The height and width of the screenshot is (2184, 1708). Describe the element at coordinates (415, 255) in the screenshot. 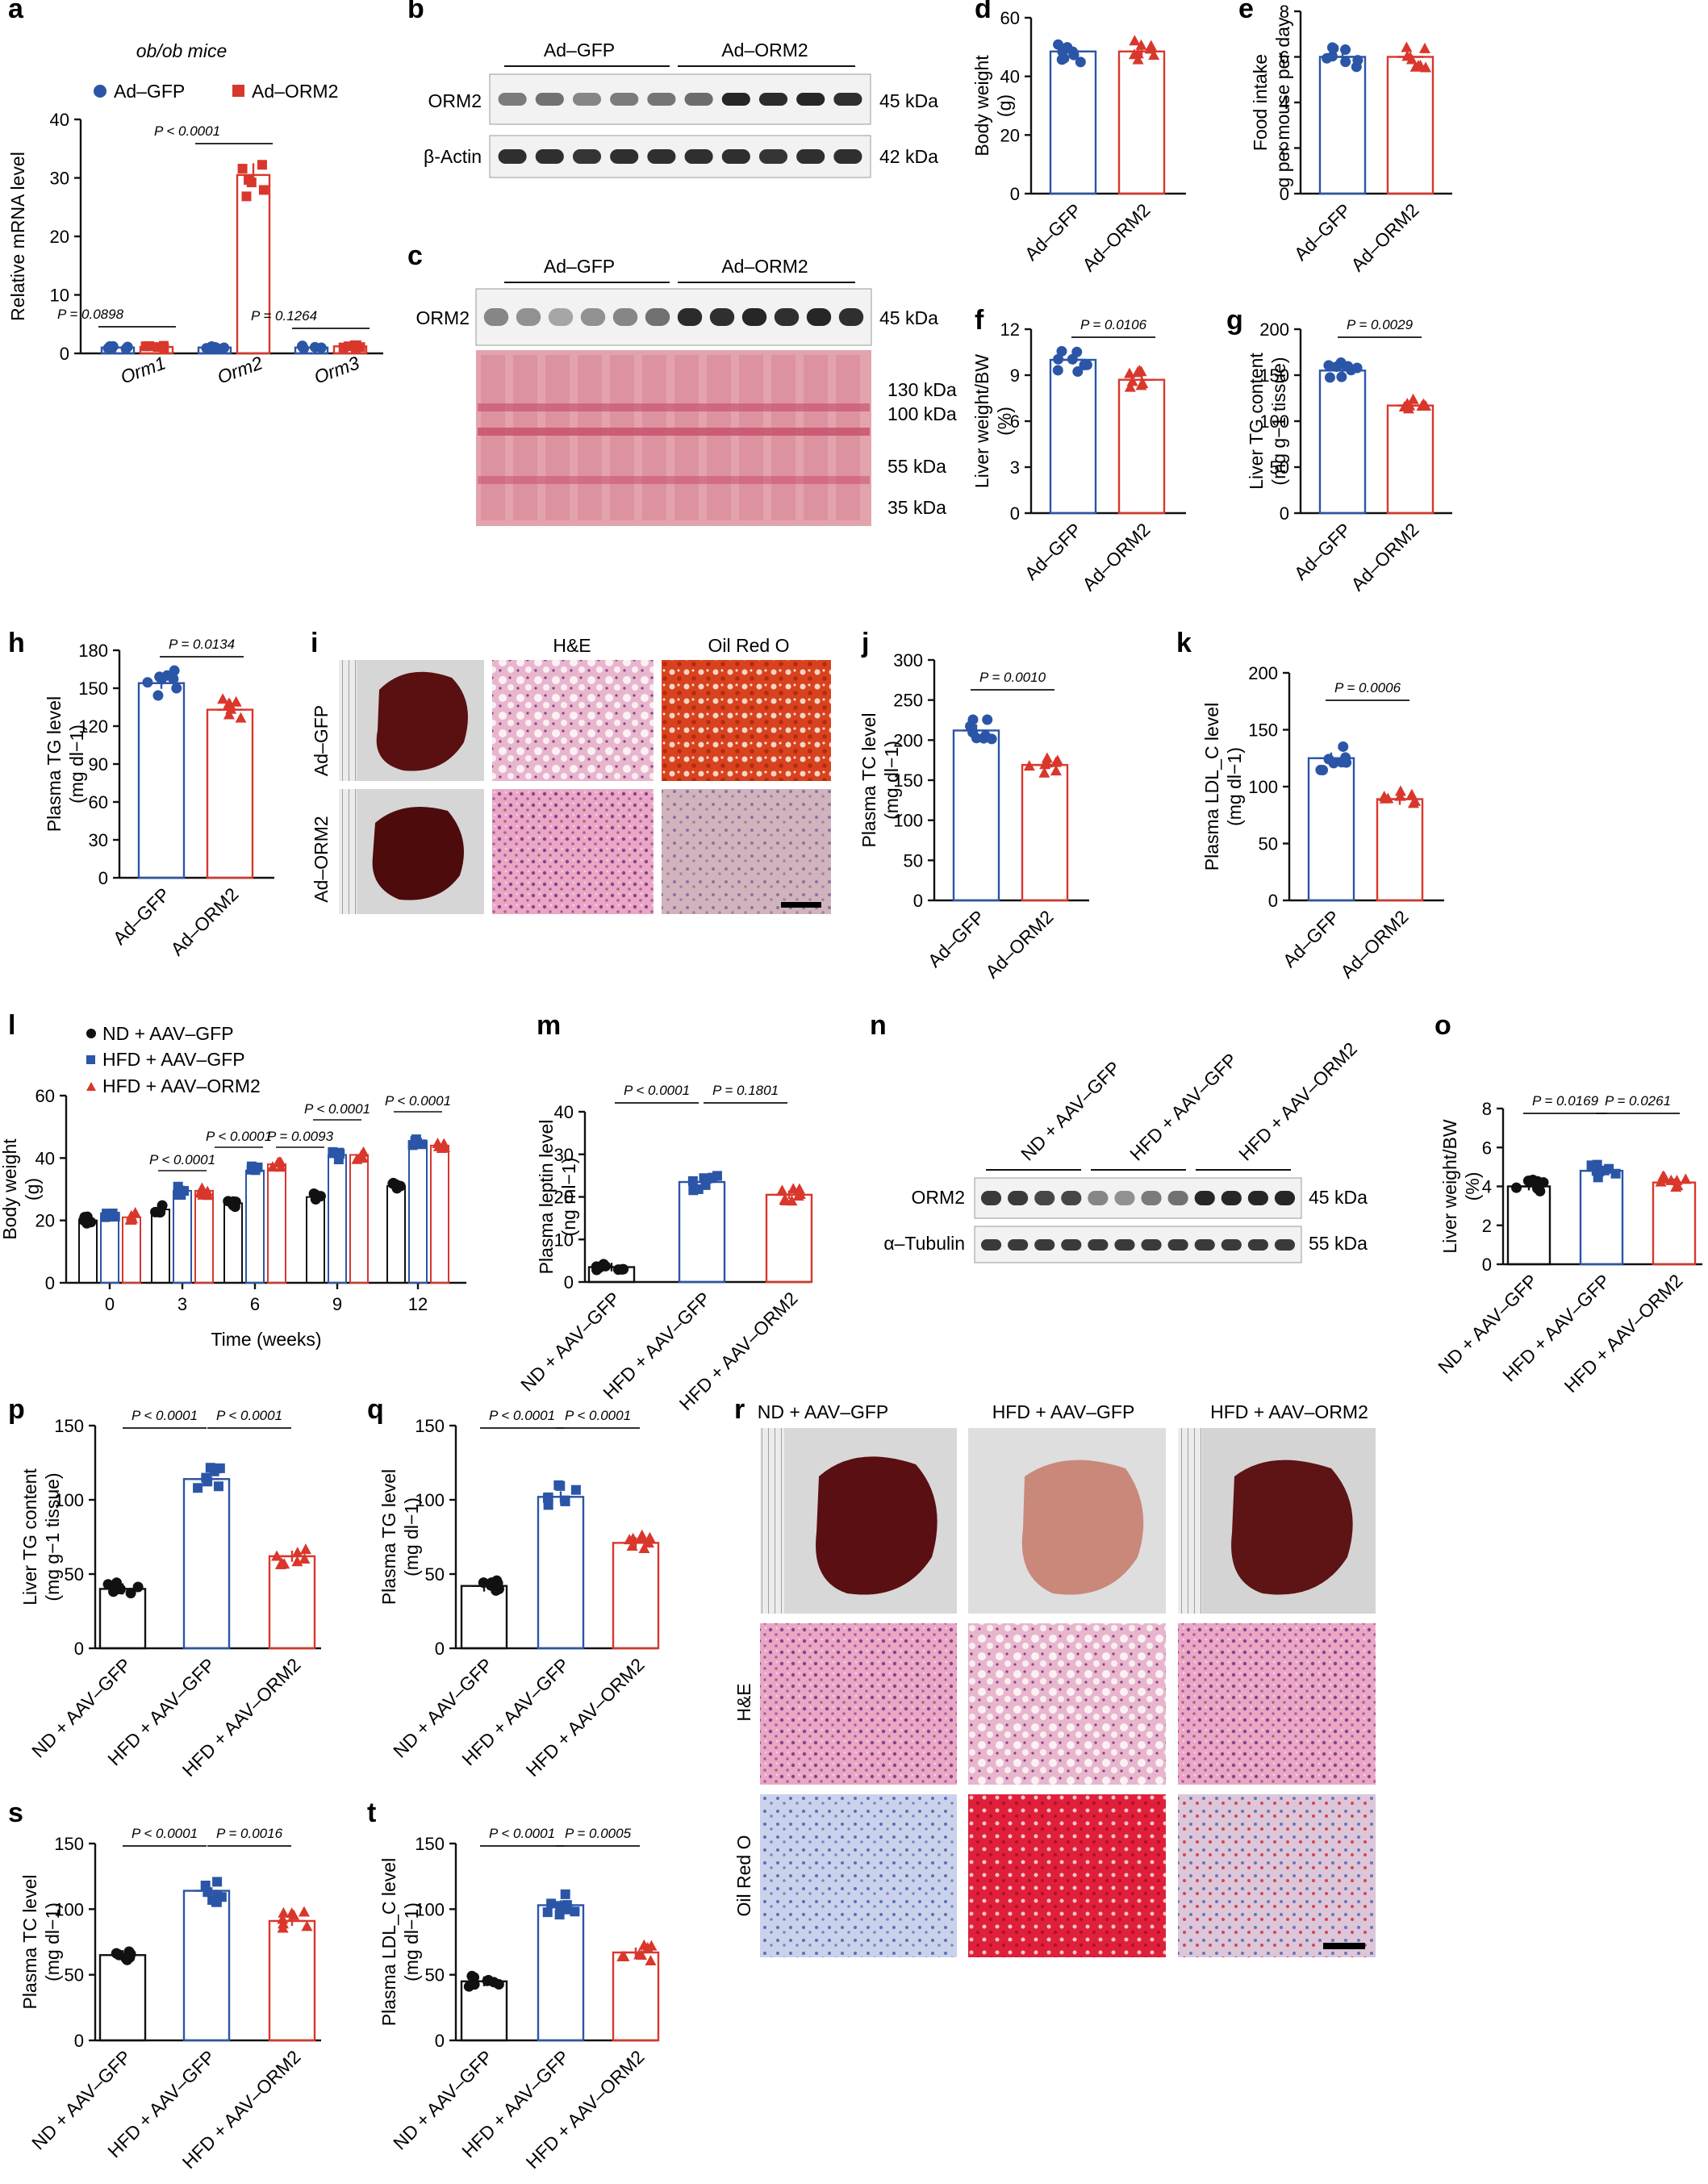

I see `panel-letter-c: c` at that location.